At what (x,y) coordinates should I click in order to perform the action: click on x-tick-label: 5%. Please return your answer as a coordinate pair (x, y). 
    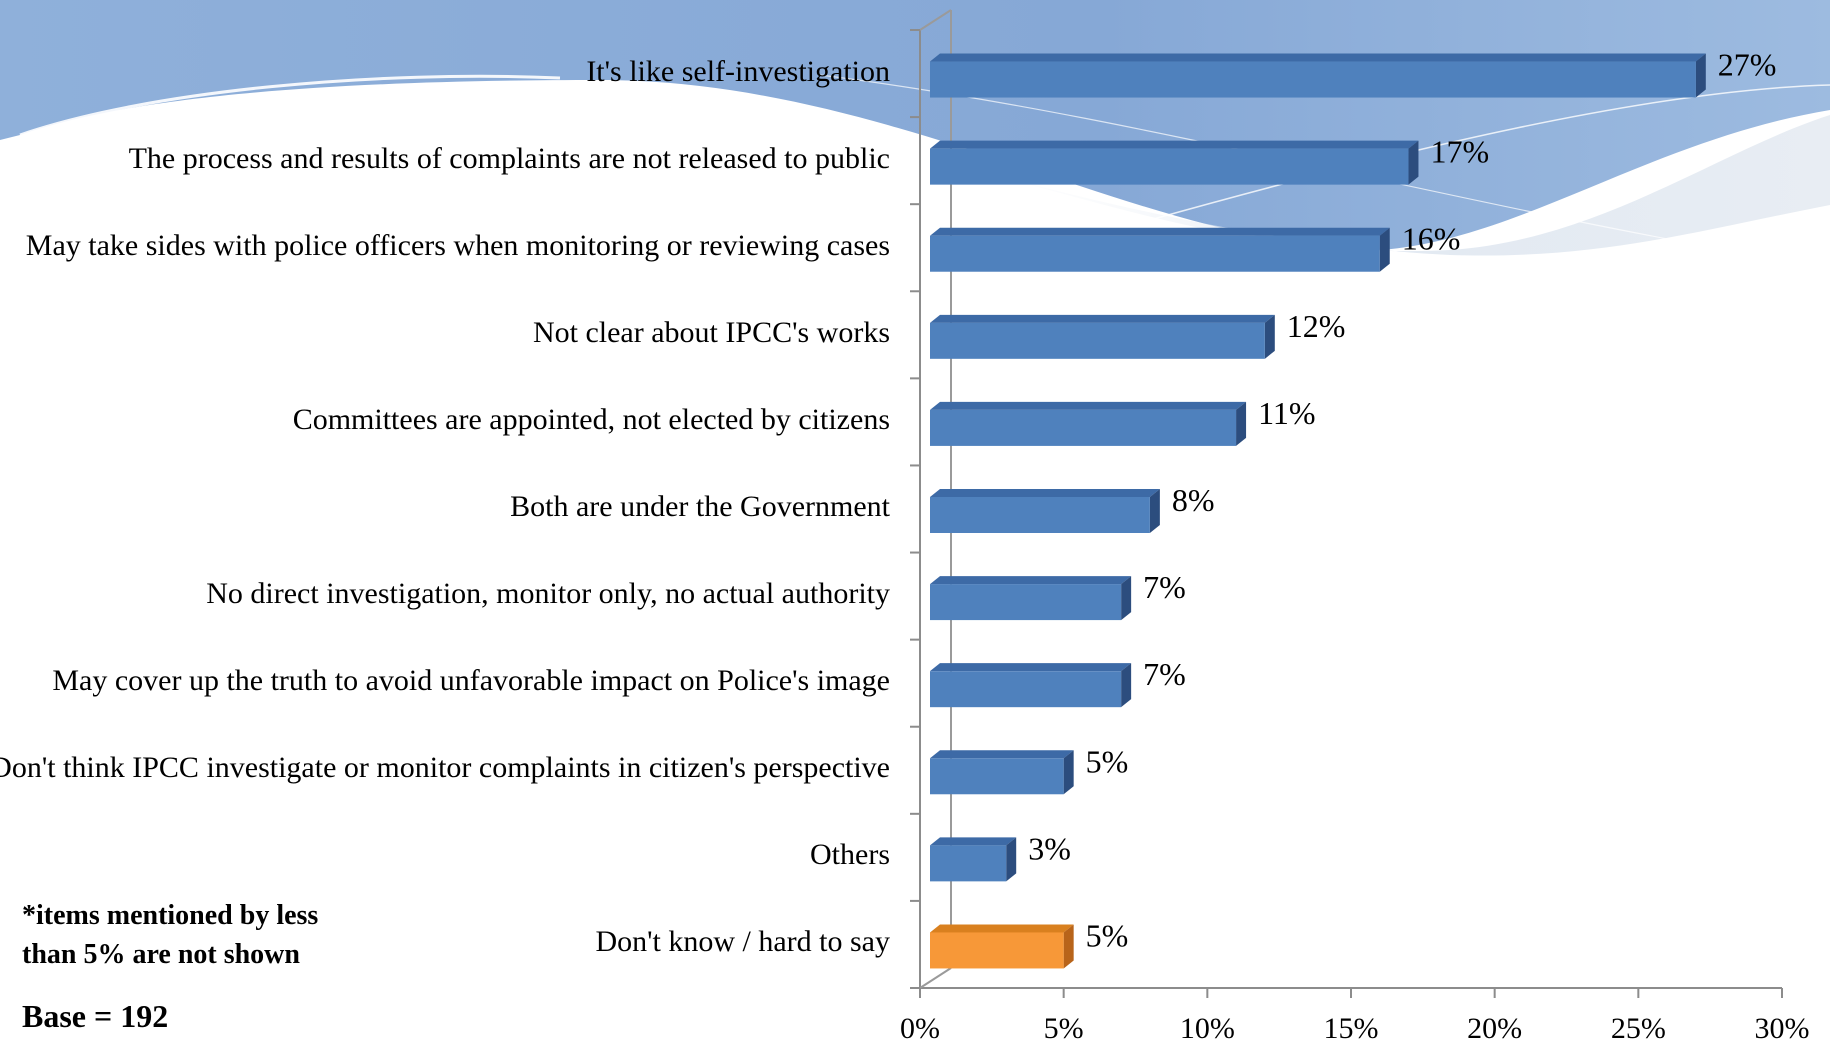
    Looking at the image, I should click on (1064, 1028).